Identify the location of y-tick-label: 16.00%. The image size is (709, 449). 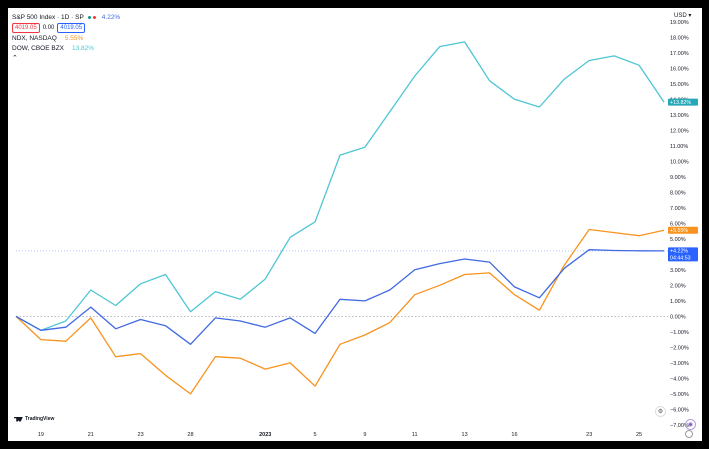
(679, 69).